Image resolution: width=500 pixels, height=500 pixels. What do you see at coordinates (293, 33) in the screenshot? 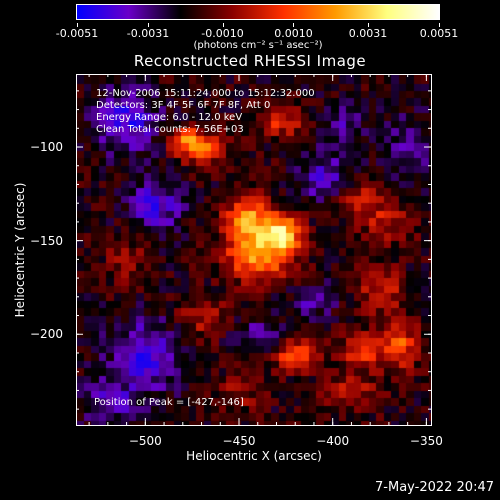
I see `colorbar-tick-label: 0.0010` at bounding box center [293, 33].